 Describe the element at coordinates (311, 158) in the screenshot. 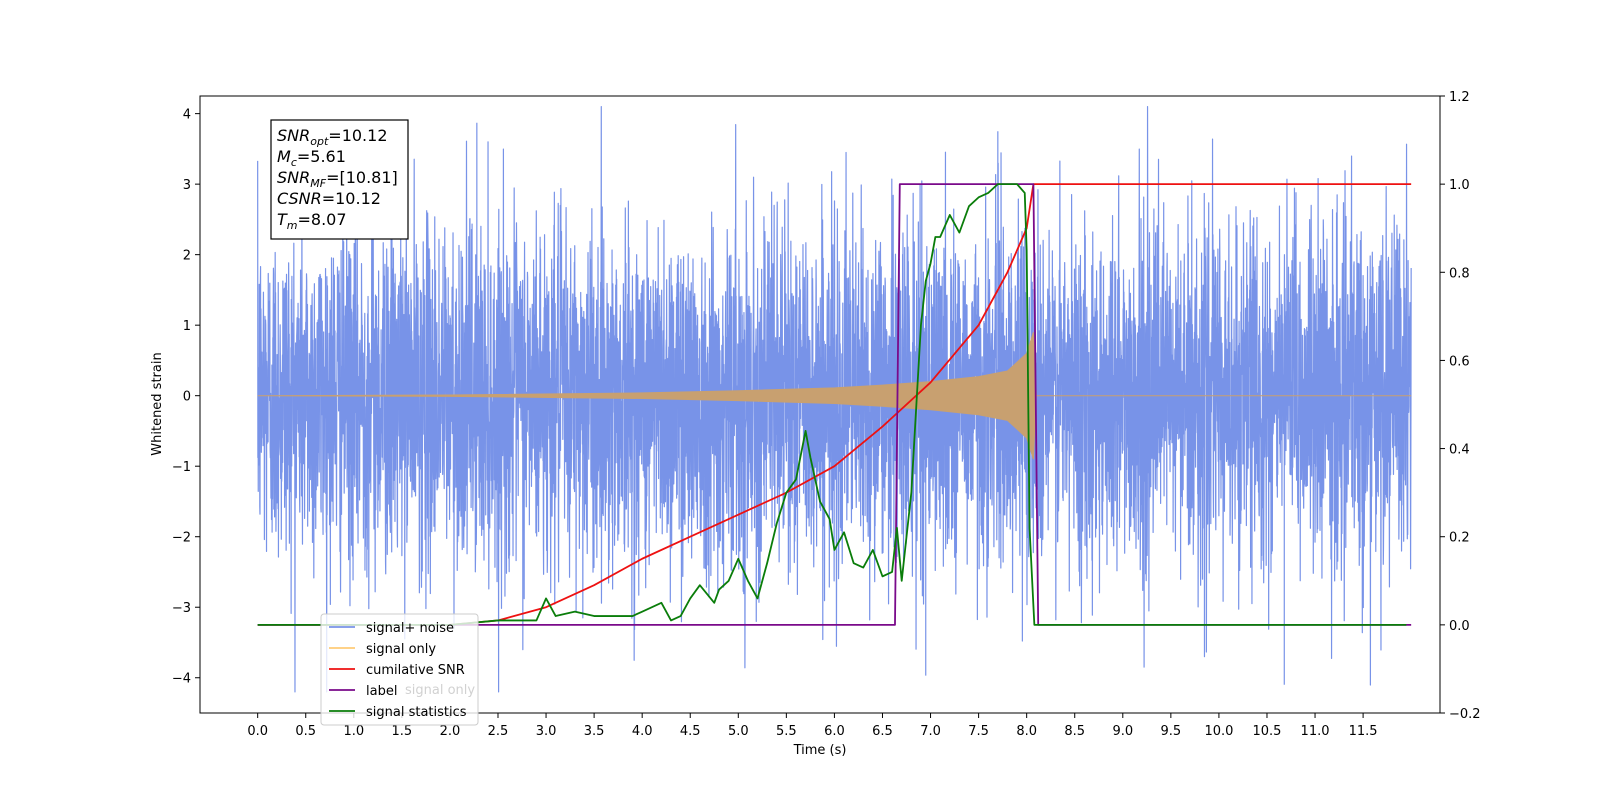

I see `info-line: Mc=5.61` at that location.